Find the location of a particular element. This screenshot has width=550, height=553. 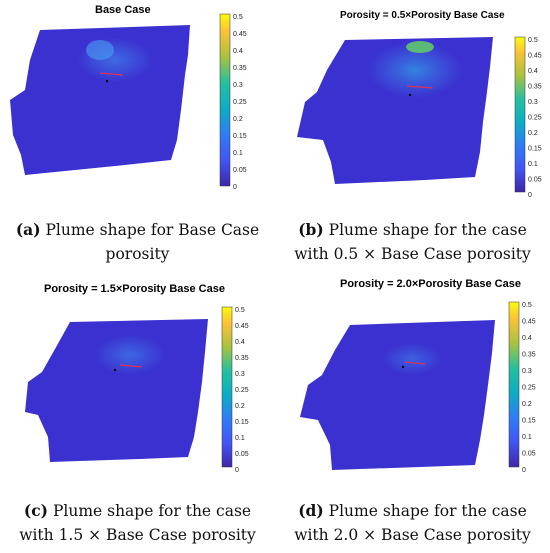

caption-line2: with 2.0 × Base Case porosity is located at coordinates (412, 535).